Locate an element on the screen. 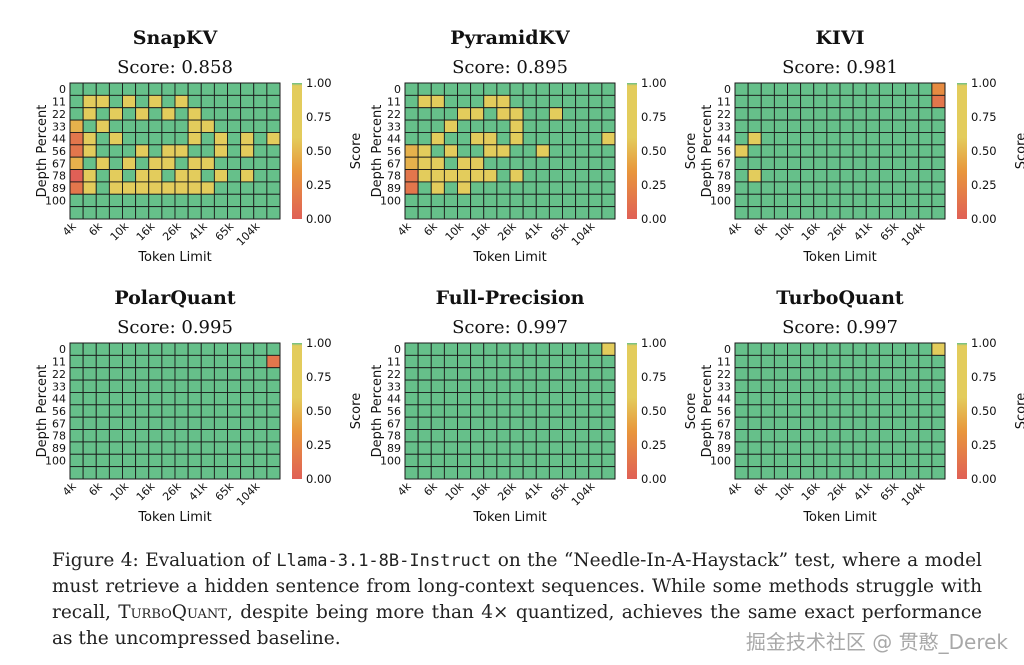  polarquant-colorbar is located at coordinates (297, 411).